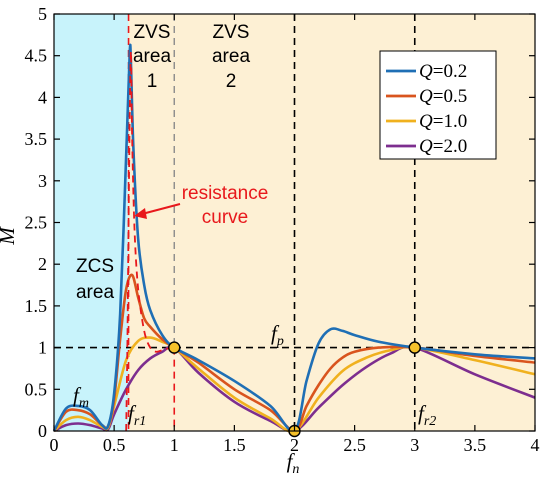 The width and height of the screenshot is (550, 478). I want to click on y-tick-label: 3, so click(42, 181).